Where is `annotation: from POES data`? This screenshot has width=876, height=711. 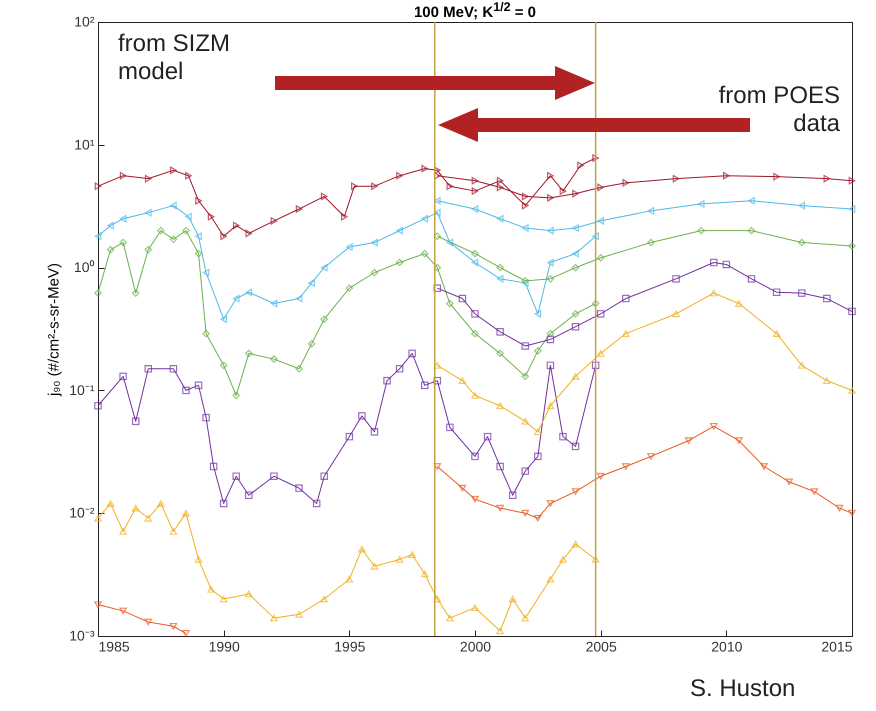 annotation: from POES data is located at coordinates (779, 110).